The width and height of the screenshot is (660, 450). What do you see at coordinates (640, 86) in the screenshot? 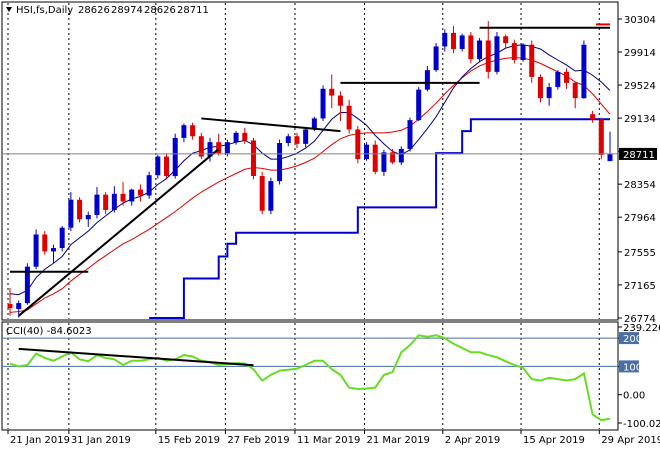
I see `y-tick-label: 29524` at bounding box center [640, 86].